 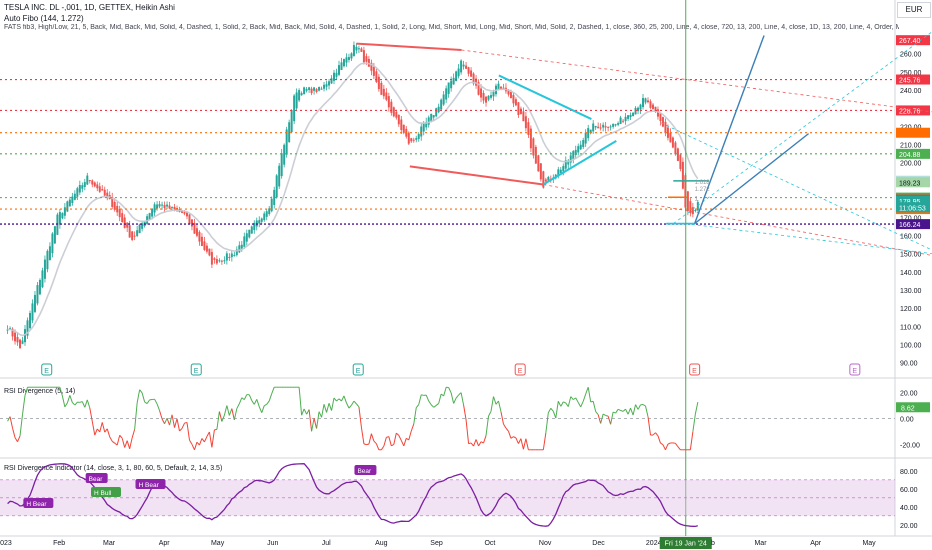 What do you see at coordinates (913, 407) in the screenshot?
I see `rsi-value-tag` at bounding box center [913, 407].